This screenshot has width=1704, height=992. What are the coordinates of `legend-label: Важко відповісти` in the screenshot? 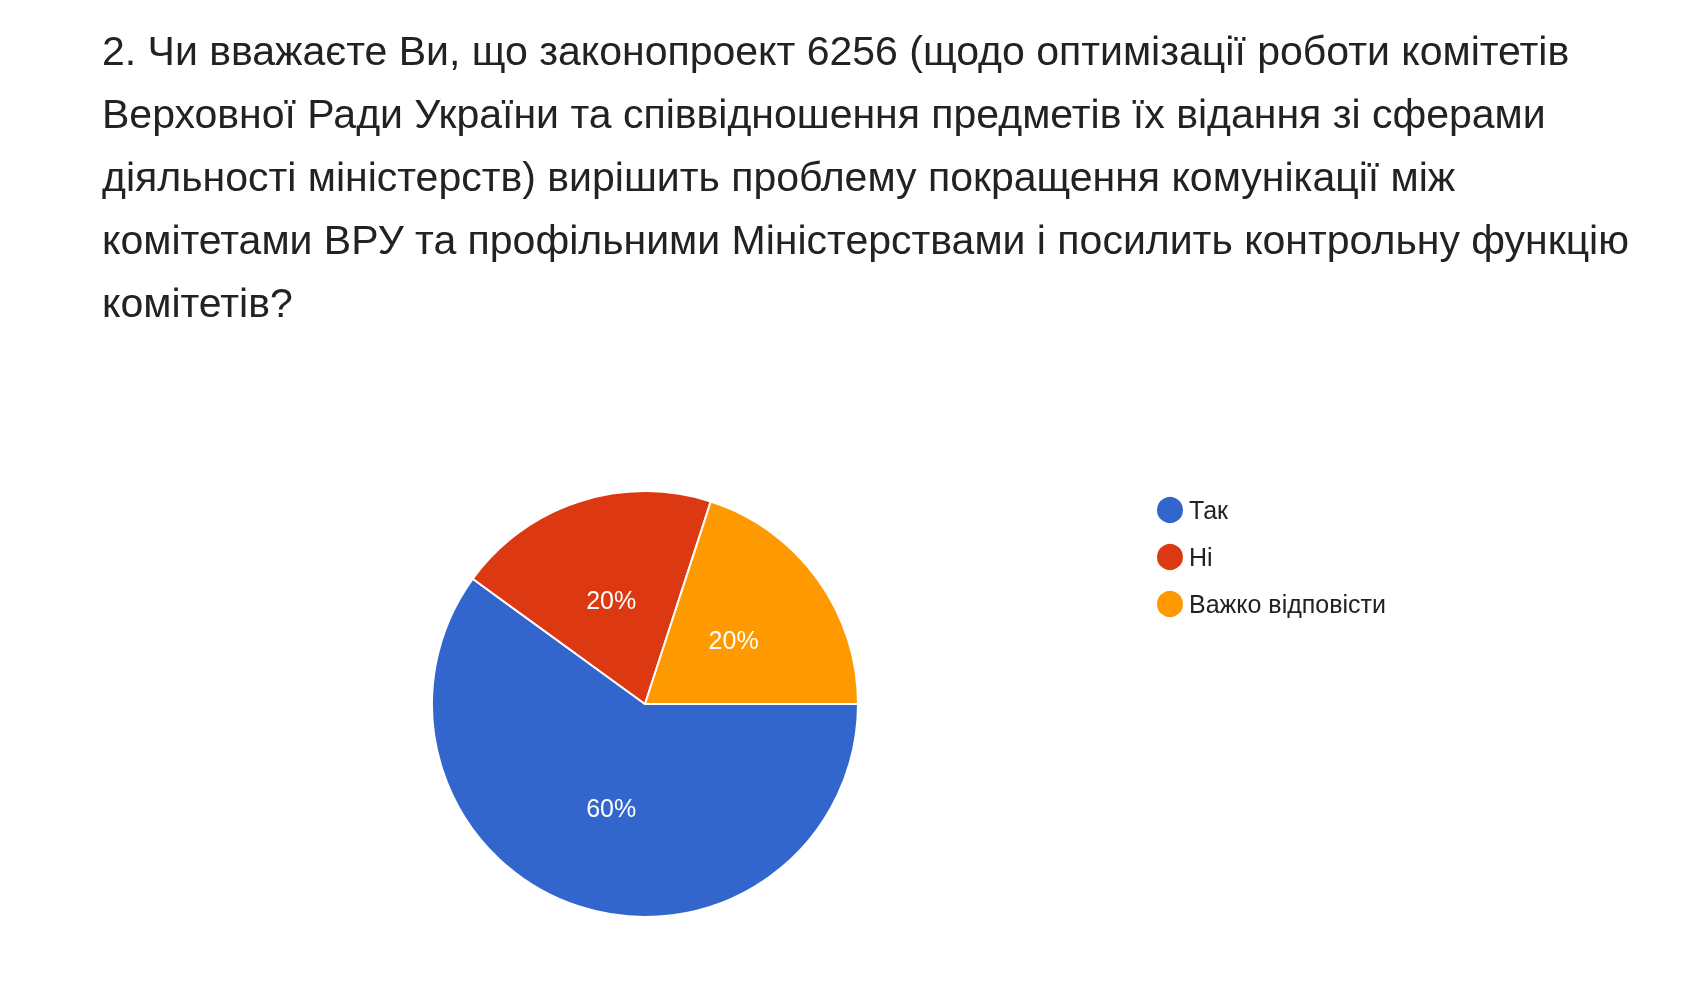 It's located at (1287, 604).